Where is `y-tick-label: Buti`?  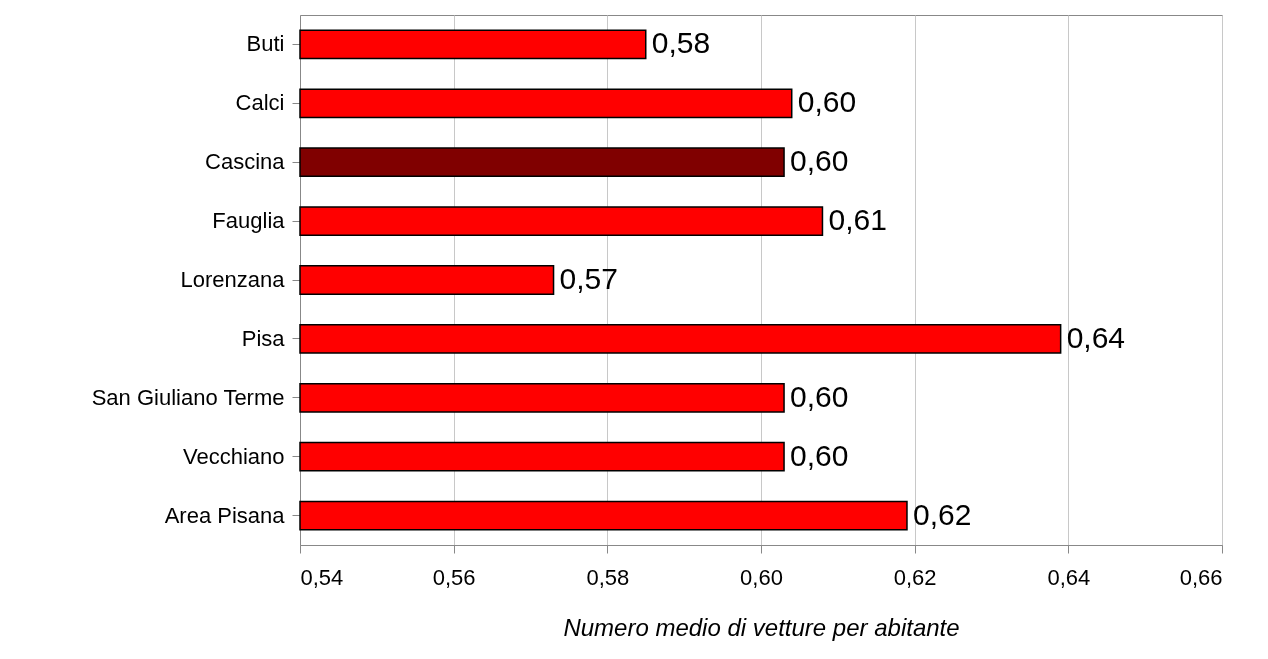 y-tick-label: Buti is located at coordinates (265, 44).